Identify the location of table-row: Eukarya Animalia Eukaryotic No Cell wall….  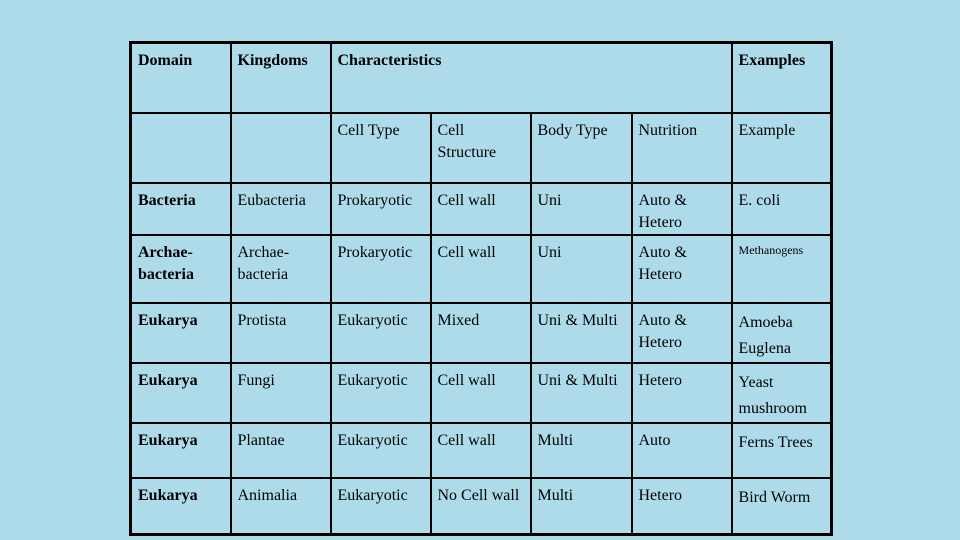
(481, 506).